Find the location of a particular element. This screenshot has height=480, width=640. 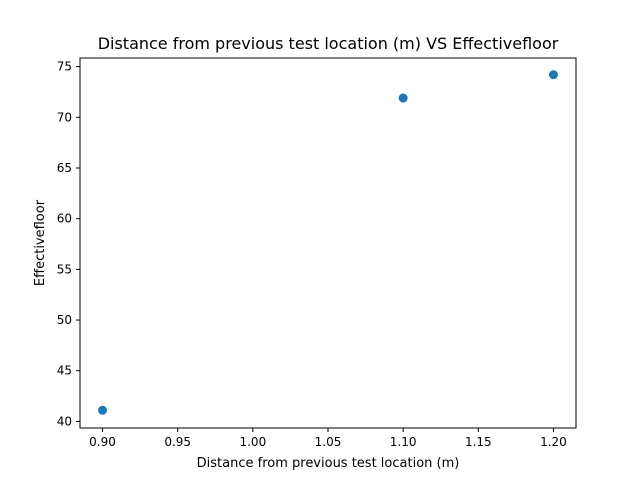

x-tick-label: 0.90 is located at coordinates (102, 442).